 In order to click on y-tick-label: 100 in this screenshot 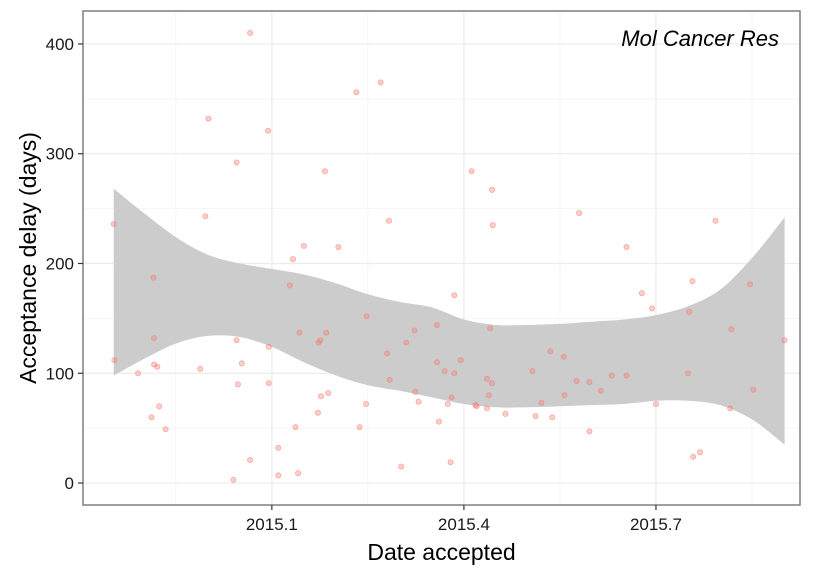, I will do `click(60, 373)`.